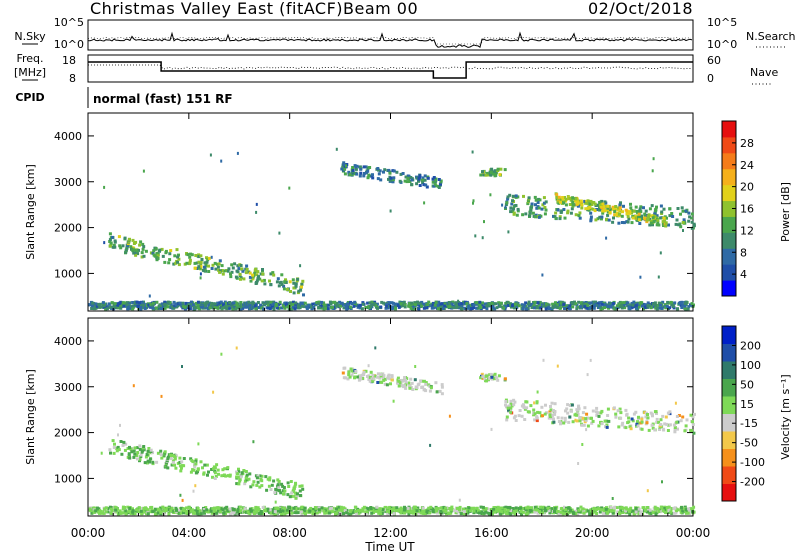  I want to click on figure-title: Christmas Valley East (fitACF), so click(216, 9).